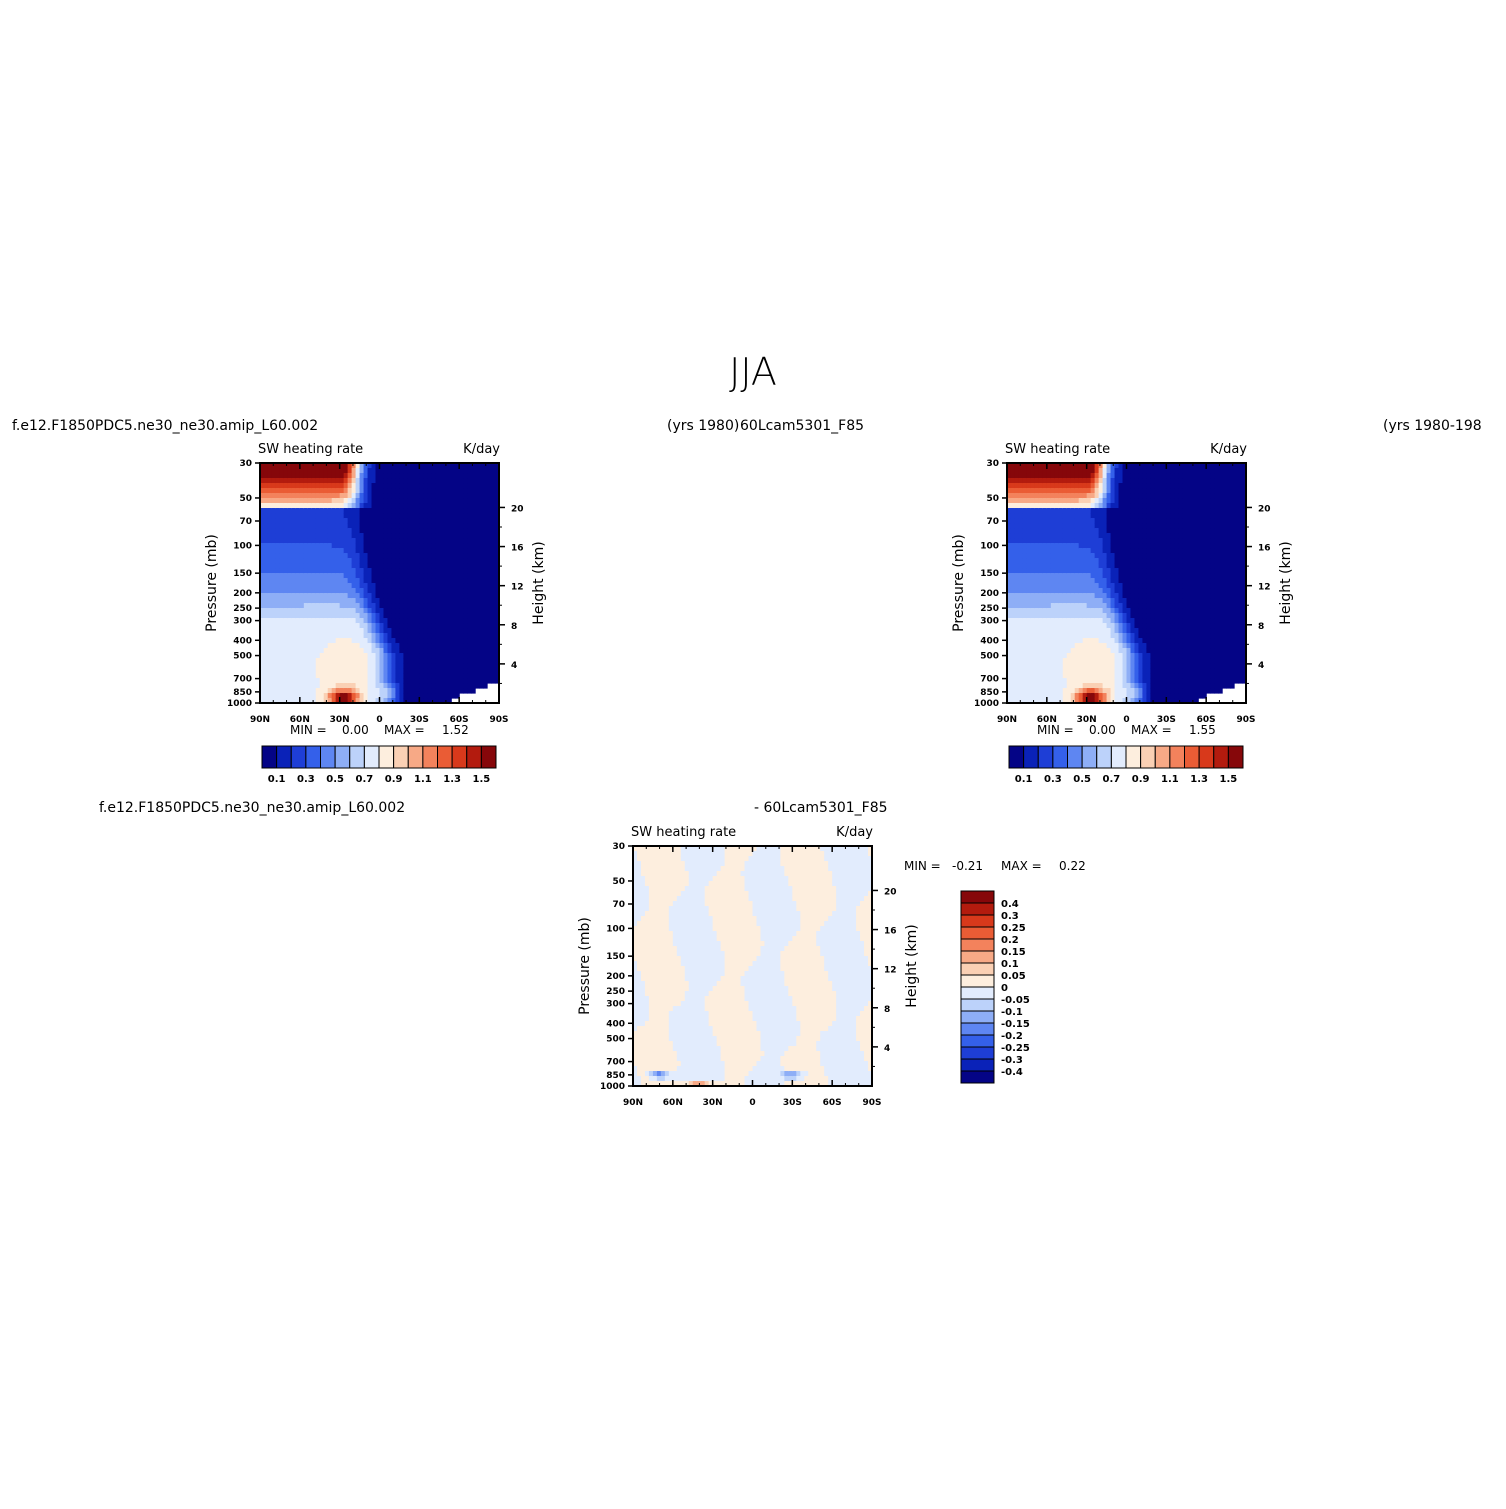 Image resolution: width=1506 pixels, height=1509 pixels. What do you see at coordinates (245, 522) in the screenshot?
I see `y-tick-label: 70` at bounding box center [245, 522].